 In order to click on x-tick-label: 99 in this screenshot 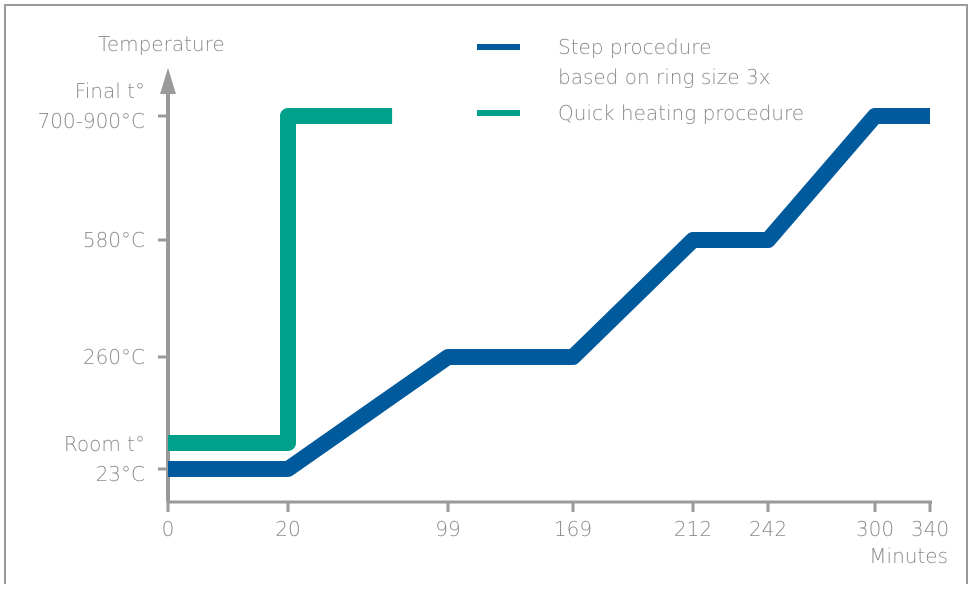, I will do `click(447, 529)`.